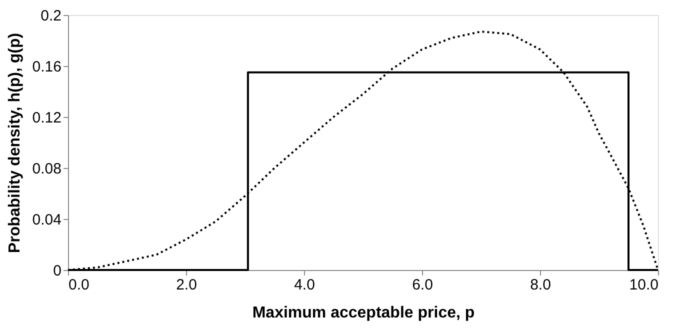 This screenshot has width=682, height=333. What do you see at coordinates (51, 16) in the screenshot?
I see `y-tick-label: 0.2` at bounding box center [51, 16].